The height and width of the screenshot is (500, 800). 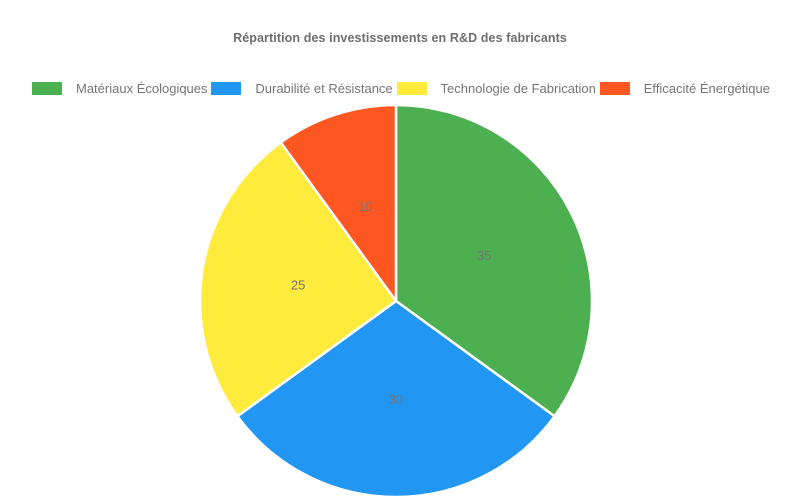 I want to click on legend-label: Matériaux Écologiques, so click(x=142, y=88).